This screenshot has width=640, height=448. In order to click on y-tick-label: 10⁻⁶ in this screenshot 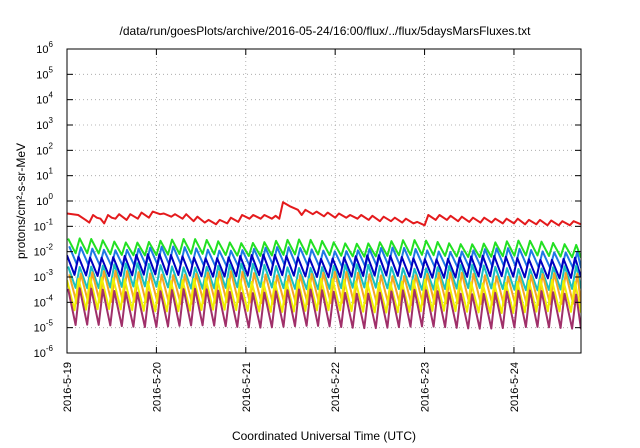, I will do `click(44, 352)`.